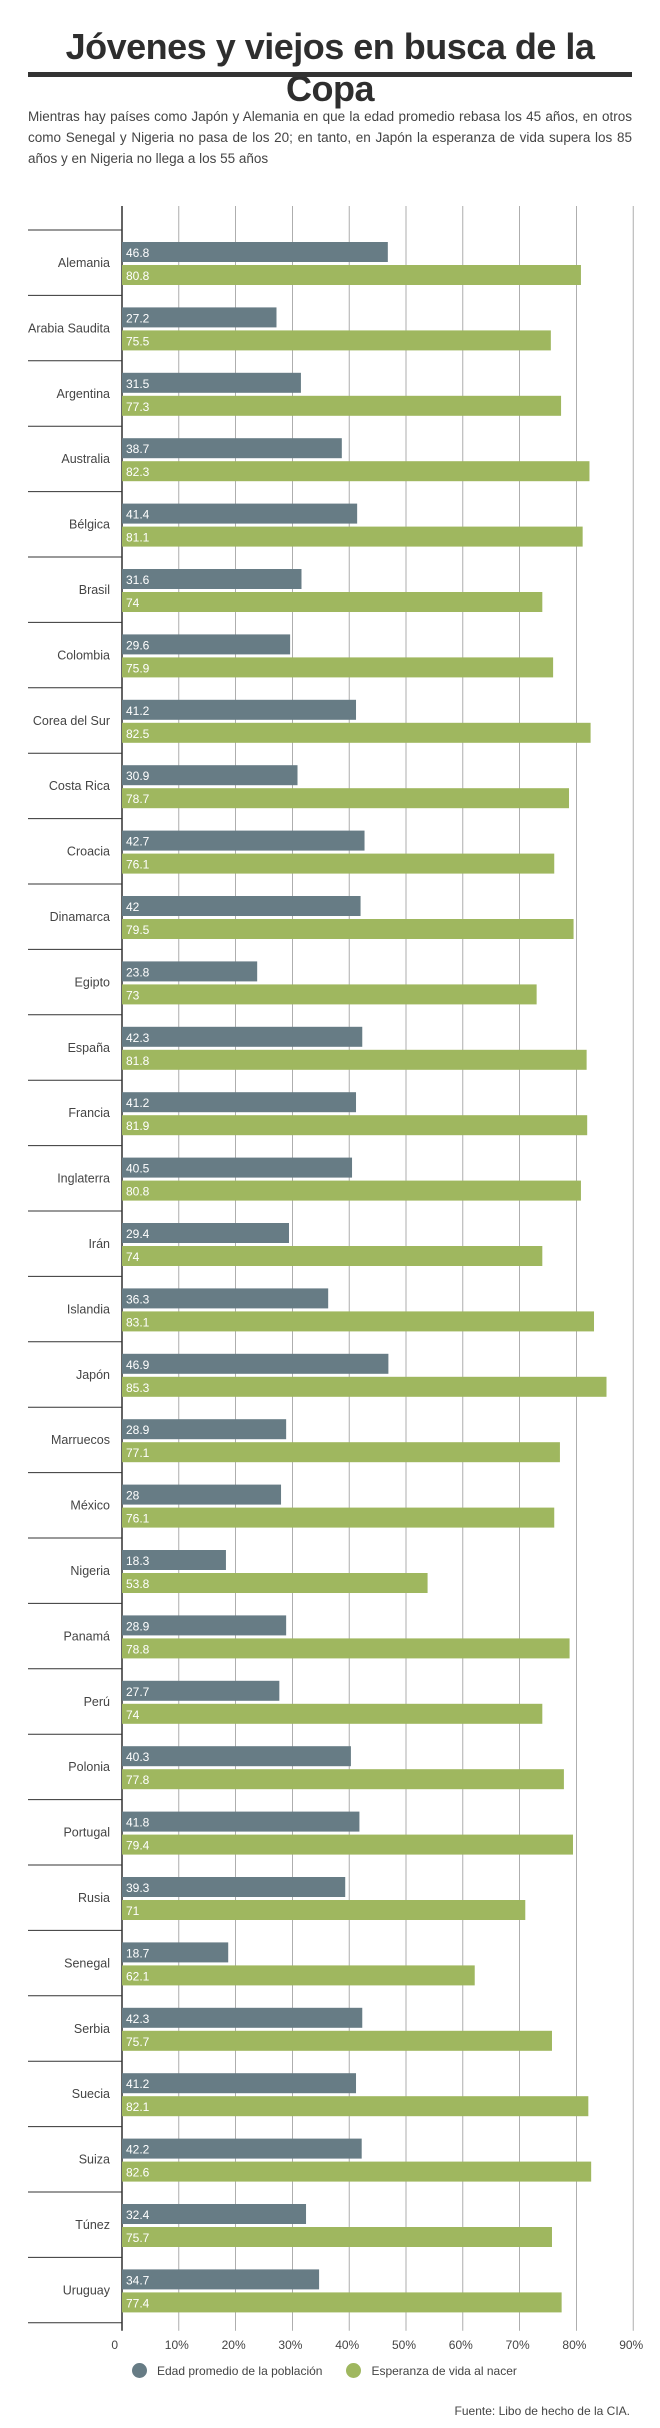  Describe the element at coordinates (138, 1888) in the screenshot. I see `data-label: 39.3` at that location.